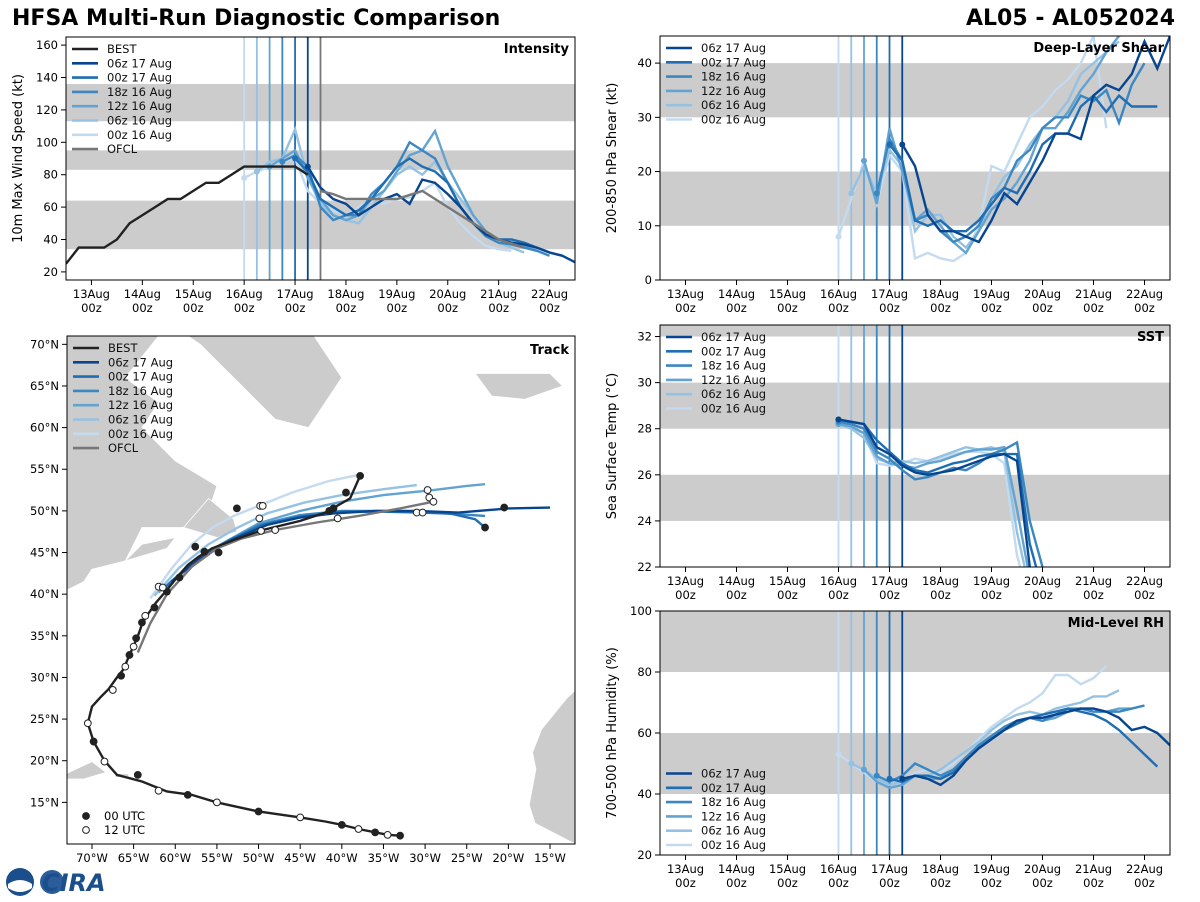 This screenshot has width=1200, height=902. Describe the element at coordinates (142, 294) in the screenshot. I see `x-tick-label: 14Aug` at that location.